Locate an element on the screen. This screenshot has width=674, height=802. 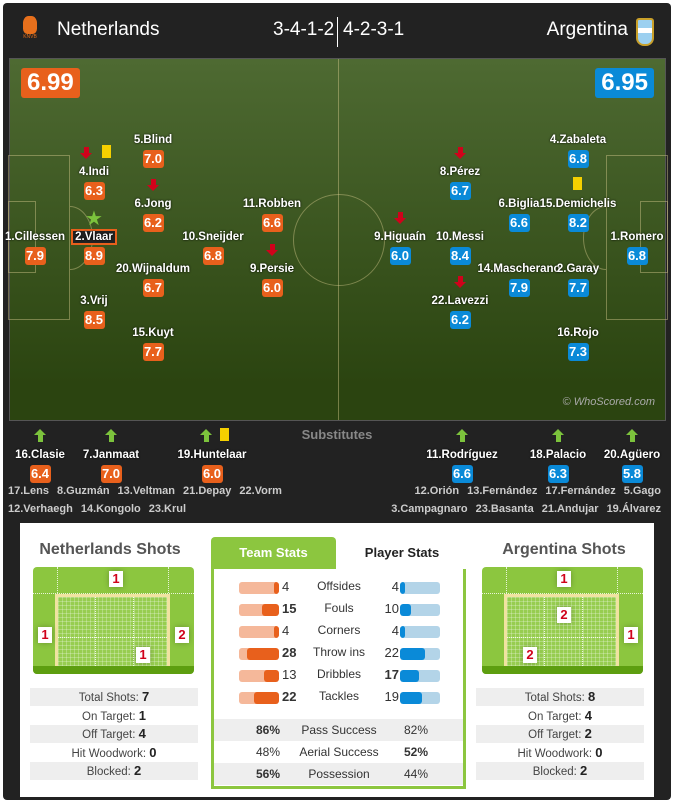
home-six-yard-box is located at coordinates (22, 237).